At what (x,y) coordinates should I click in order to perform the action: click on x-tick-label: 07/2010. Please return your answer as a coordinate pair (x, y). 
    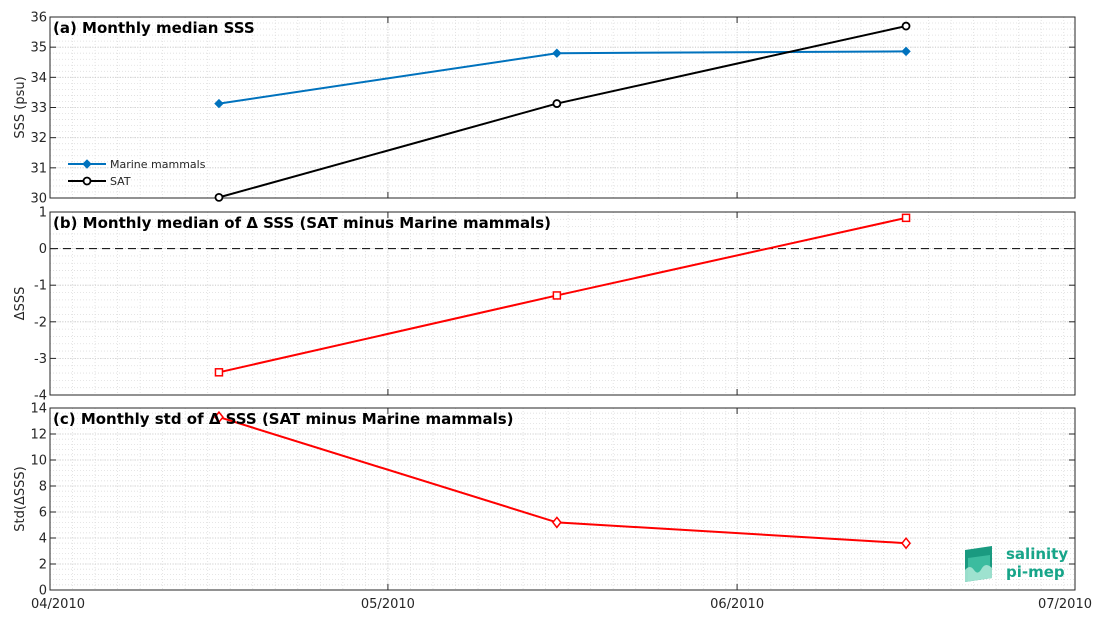
    Looking at the image, I should click on (1065, 604).